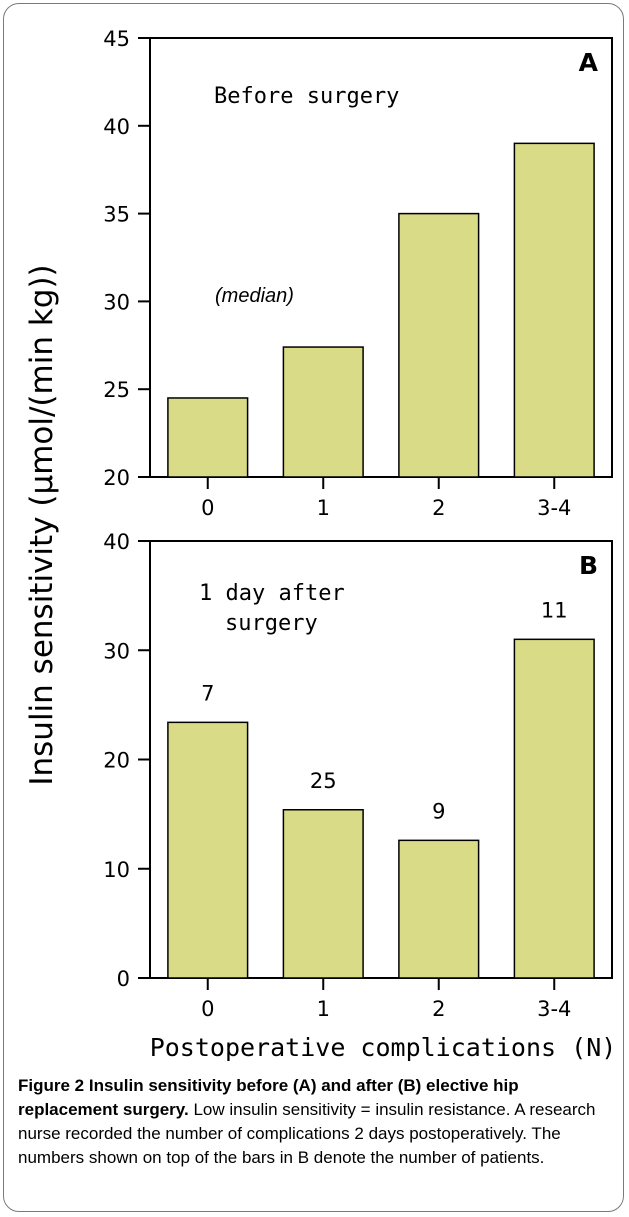 The image size is (629, 1217). Describe the element at coordinates (116, 390) in the screenshot. I see `panel-a-y-tick-label: 25` at that location.